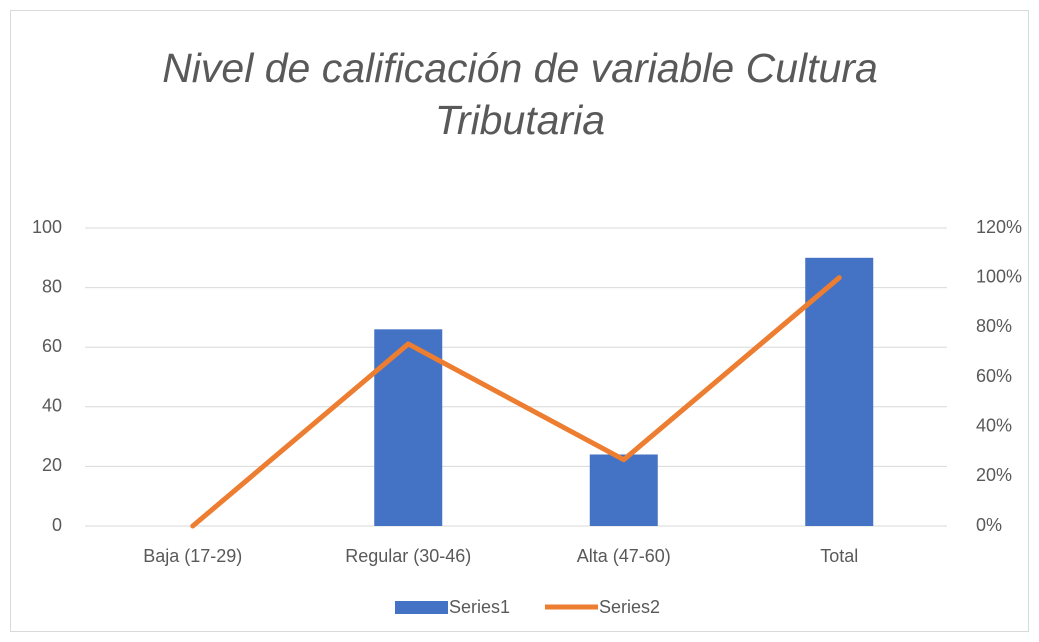  What do you see at coordinates (47, 227) in the screenshot?
I see `y-tick-label: 100` at bounding box center [47, 227].